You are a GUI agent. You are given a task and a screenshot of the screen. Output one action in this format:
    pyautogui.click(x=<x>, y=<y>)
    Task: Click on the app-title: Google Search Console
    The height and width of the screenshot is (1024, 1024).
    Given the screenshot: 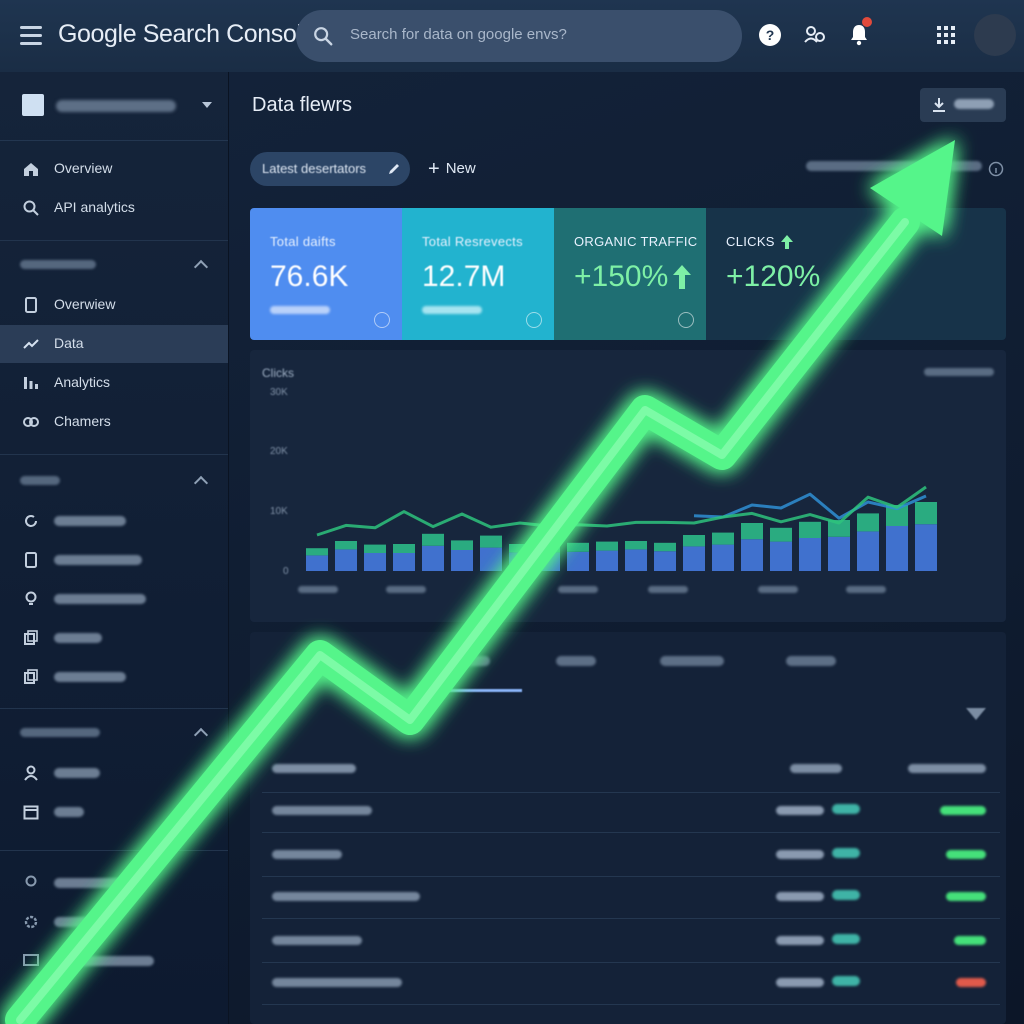 What is the action you would take?
    pyautogui.click(x=187, y=34)
    